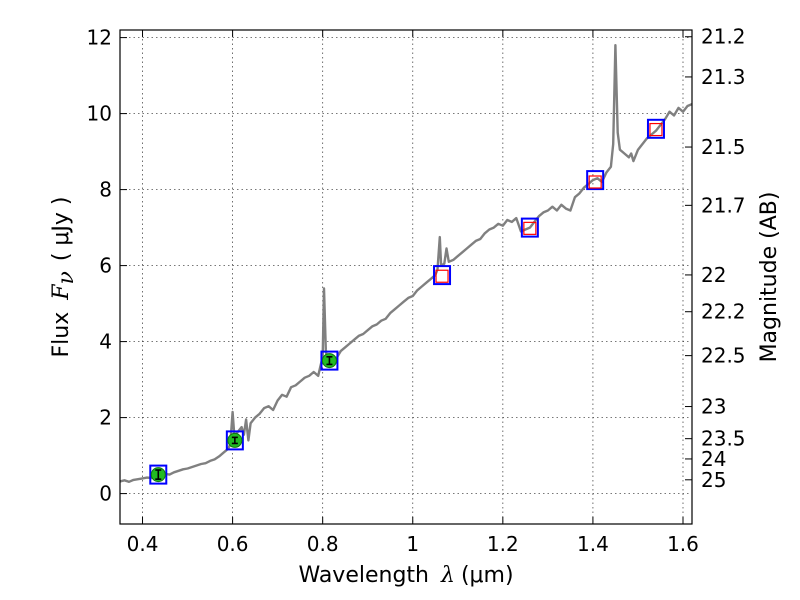 The width and height of the screenshot is (800, 600). I want to click on magnitude-tick-label: 23.5, so click(723, 439).